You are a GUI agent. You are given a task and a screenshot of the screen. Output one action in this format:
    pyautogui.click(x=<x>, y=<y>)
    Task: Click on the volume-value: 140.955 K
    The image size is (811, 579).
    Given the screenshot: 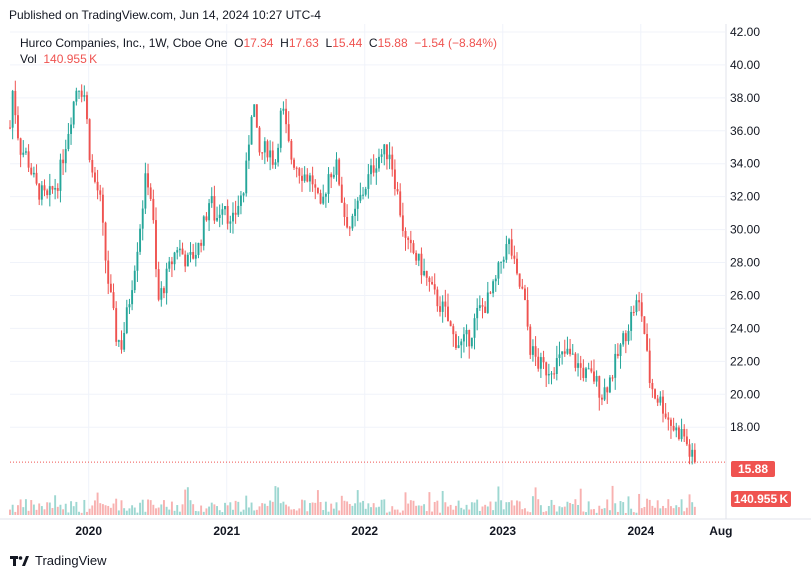 What is the action you would take?
    pyautogui.click(x=70, y=59)
    